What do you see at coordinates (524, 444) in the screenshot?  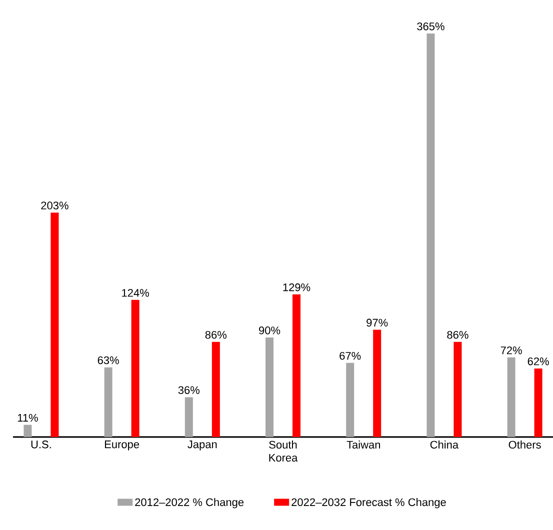 I see `x-tick-label: Others` at bounding box center [524, 444].